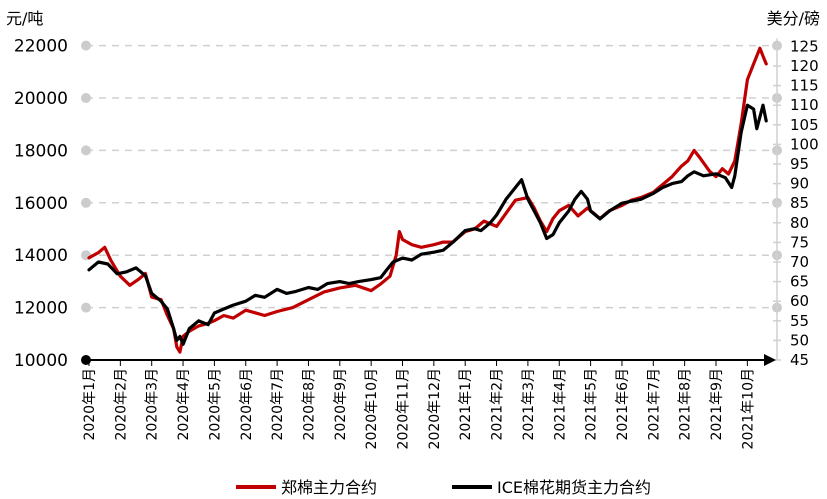 This screenshot has height=499, width=827. I want to click on right-tick-label: 115, so click(804, 86).